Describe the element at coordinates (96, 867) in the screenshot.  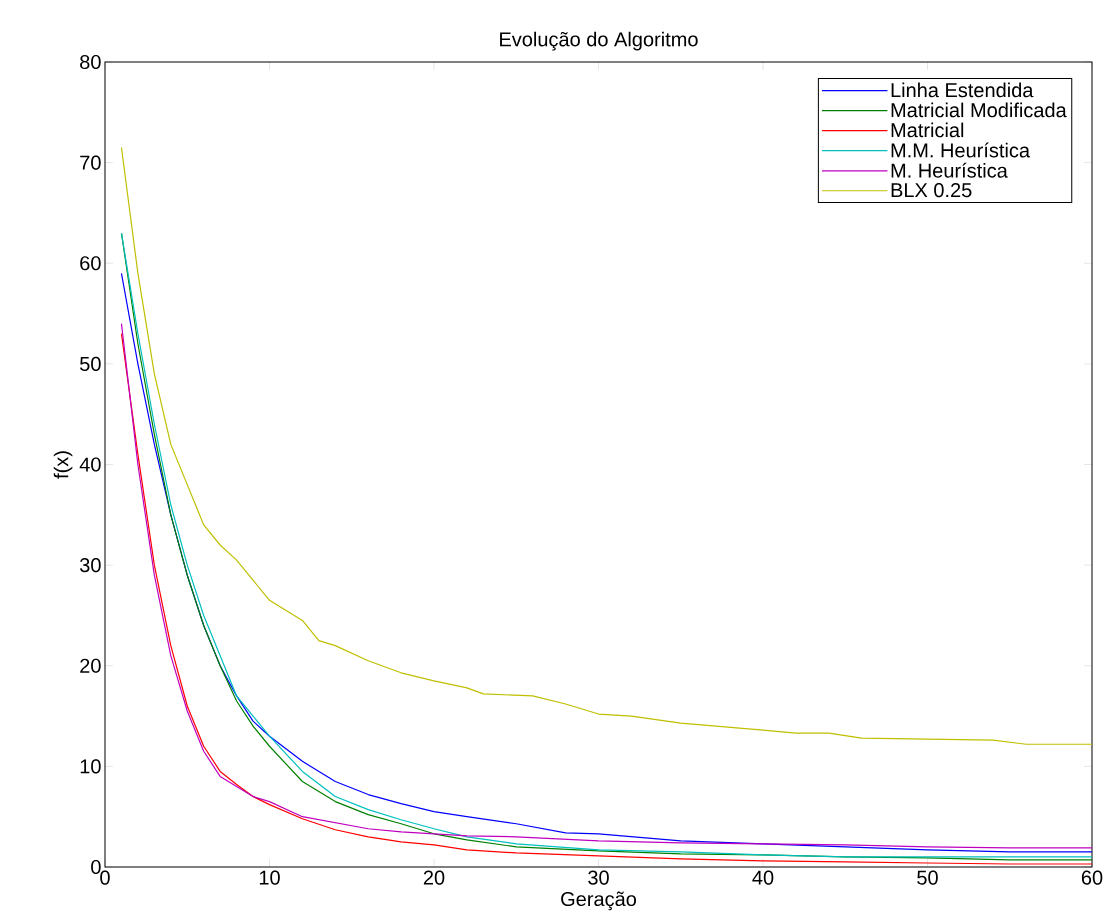
I see `y-tick-label: 0` at that location.